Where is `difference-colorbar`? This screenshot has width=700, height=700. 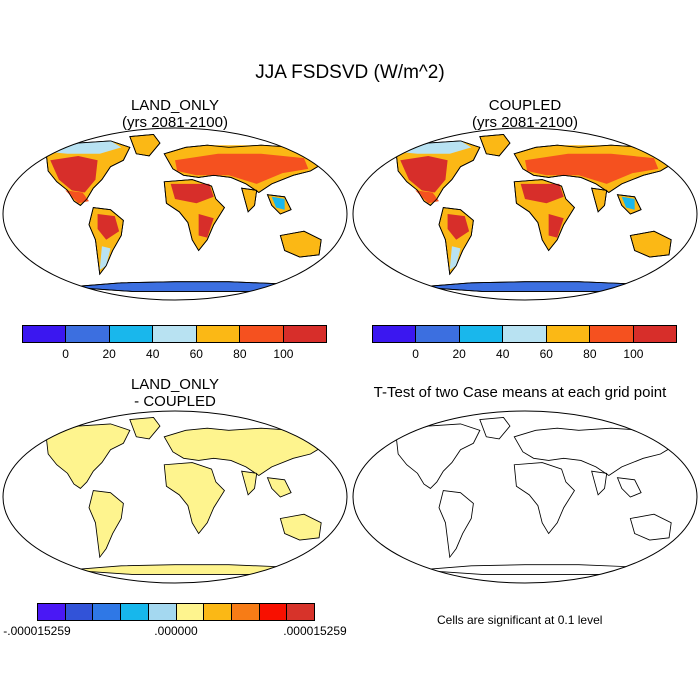
difference-colorbar is located at coordinates (176, 612).